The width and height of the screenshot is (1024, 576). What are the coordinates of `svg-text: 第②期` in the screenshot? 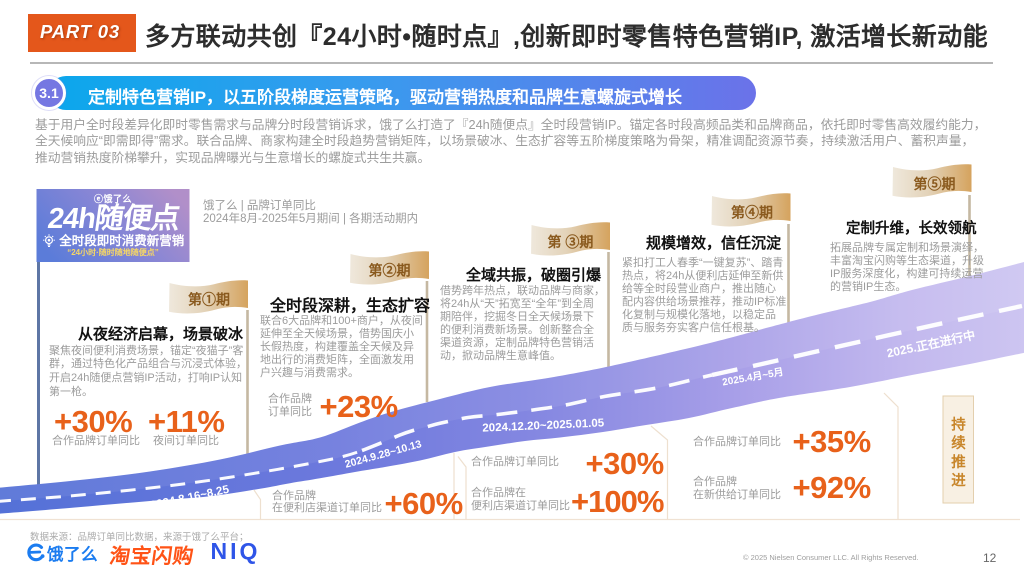 It's located at (390, 271).